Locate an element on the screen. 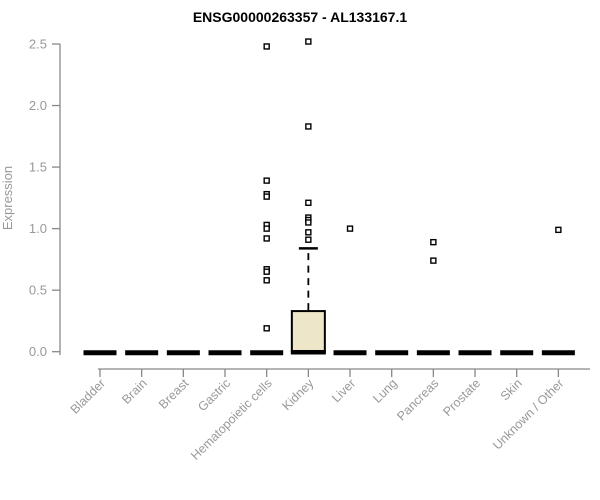  y-tick-label: 0.0 is located at coordinates (38, 351).